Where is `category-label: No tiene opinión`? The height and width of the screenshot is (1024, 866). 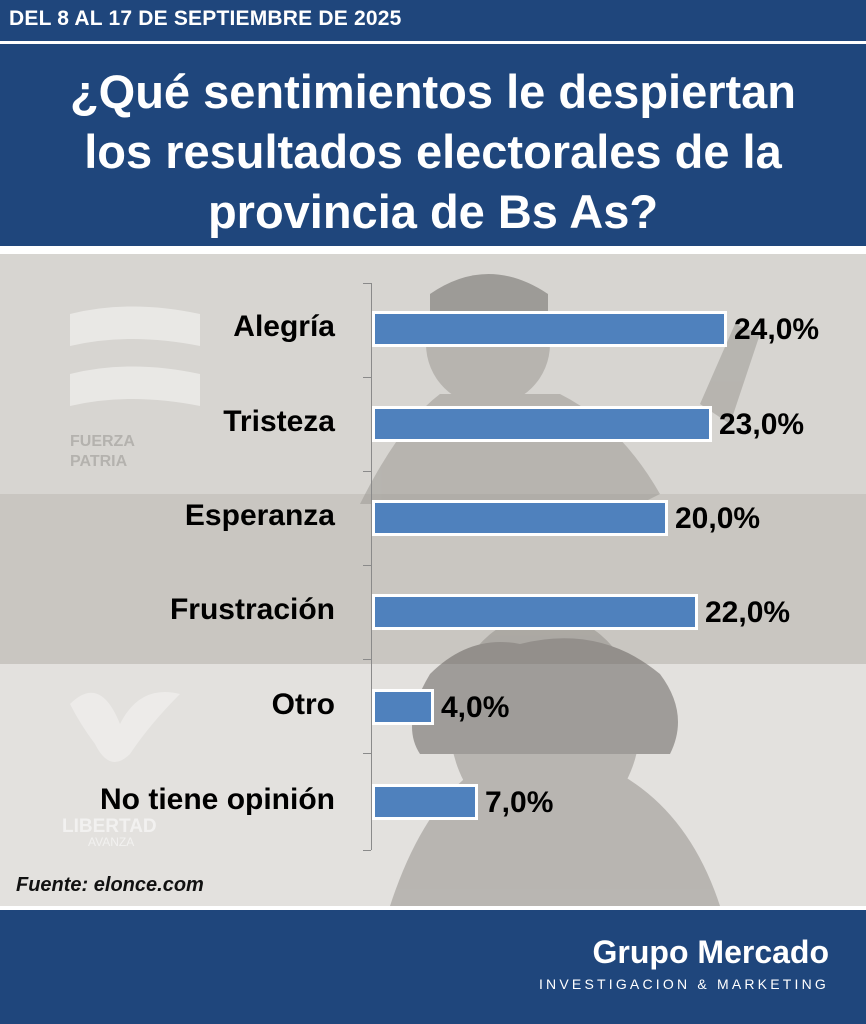 category-label: No tiene opinión is located at coordinates (217, 799).